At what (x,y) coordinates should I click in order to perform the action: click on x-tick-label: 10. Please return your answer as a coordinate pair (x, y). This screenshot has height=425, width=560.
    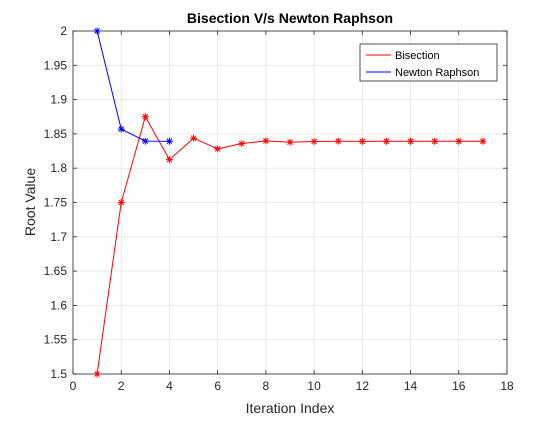
    Looking at the image, I should click on (314, 386).